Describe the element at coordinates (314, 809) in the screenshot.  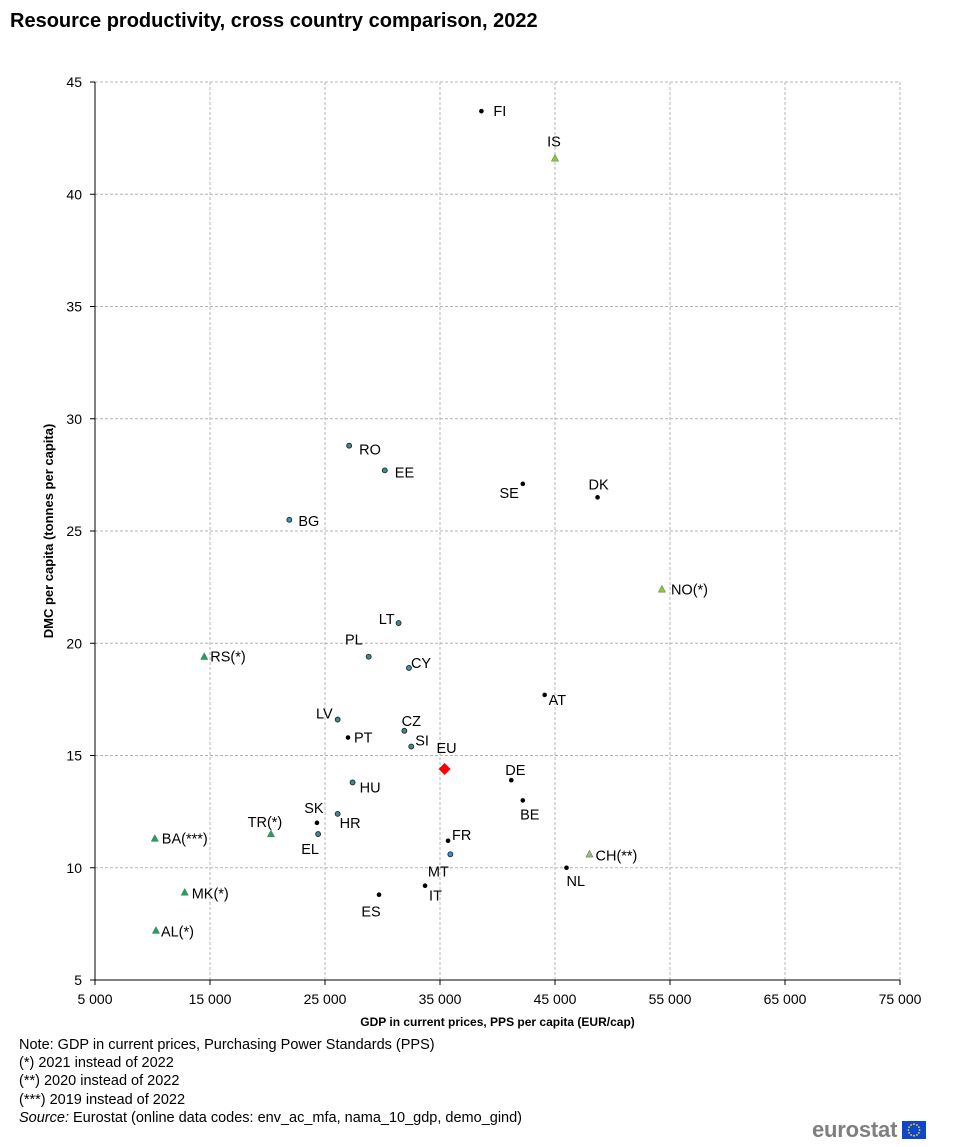
I see `data-label: SK` at that location.